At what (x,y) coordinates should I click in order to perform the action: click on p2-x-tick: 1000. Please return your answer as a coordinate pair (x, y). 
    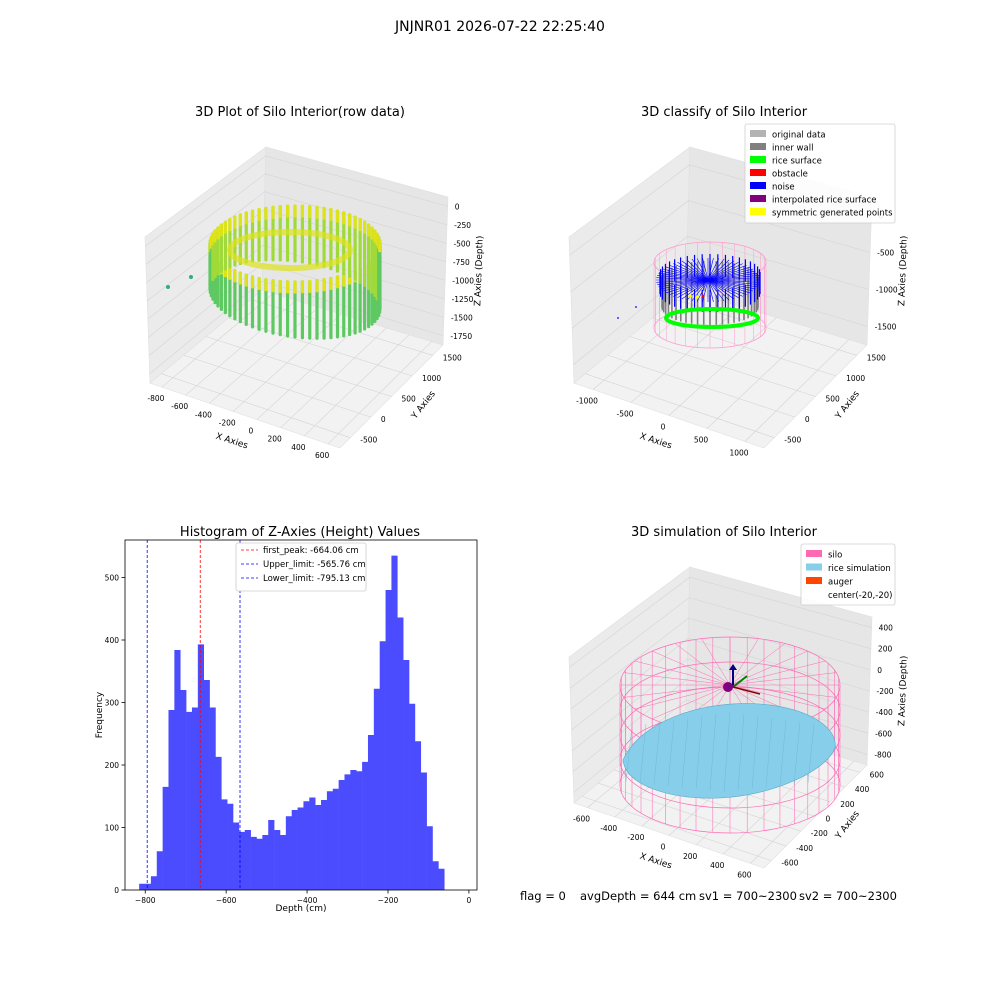
    Looking at the image, I should click on (738, 453).